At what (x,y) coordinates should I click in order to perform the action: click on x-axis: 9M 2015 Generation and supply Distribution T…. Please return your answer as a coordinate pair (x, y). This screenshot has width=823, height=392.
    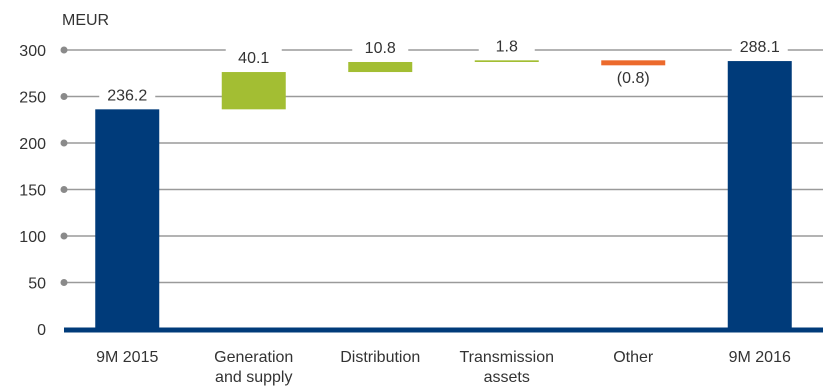
    Looking at the image, I should click on (443, 367).